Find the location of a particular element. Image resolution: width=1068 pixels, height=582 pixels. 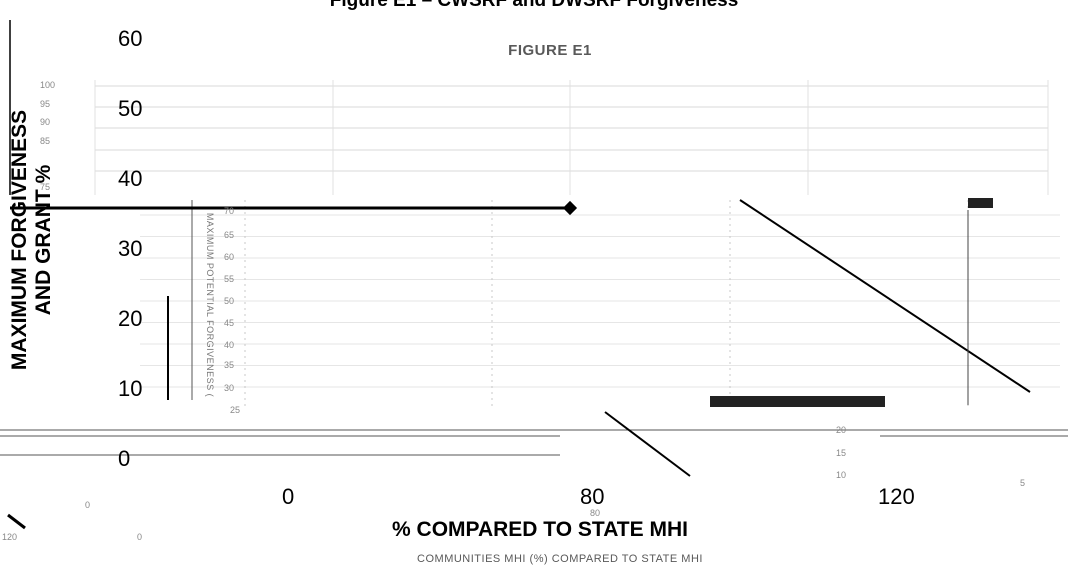

y-tick-label: 20 is located at coordinates (130, 318).